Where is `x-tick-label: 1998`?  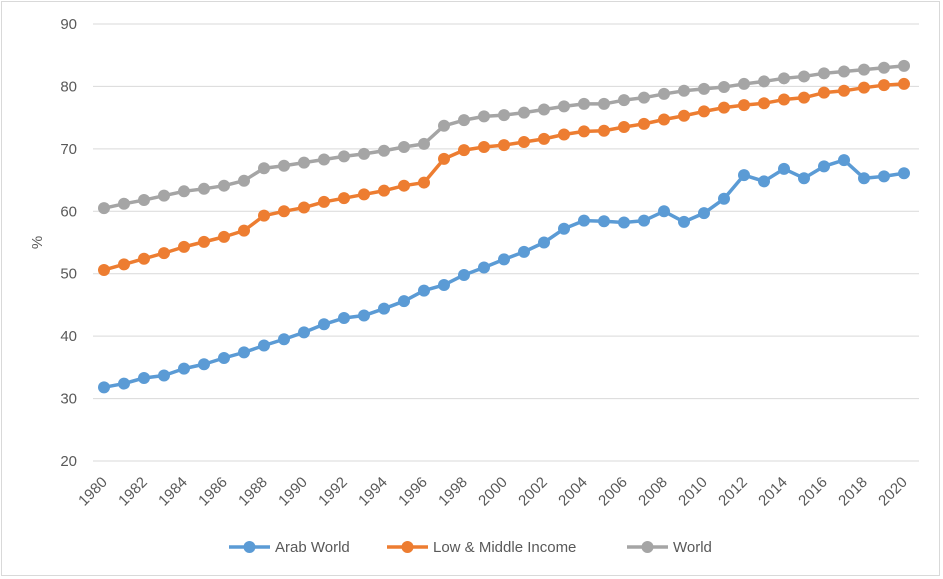
x-tick-label: 1998 is located at coordinates (453, 492).